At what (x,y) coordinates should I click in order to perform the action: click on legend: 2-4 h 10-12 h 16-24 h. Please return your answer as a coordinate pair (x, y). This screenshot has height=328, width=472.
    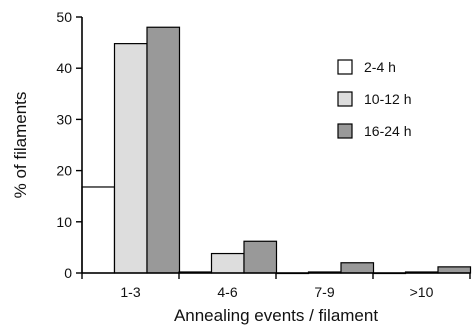
    Looking at the image, I should click on (374, 99).